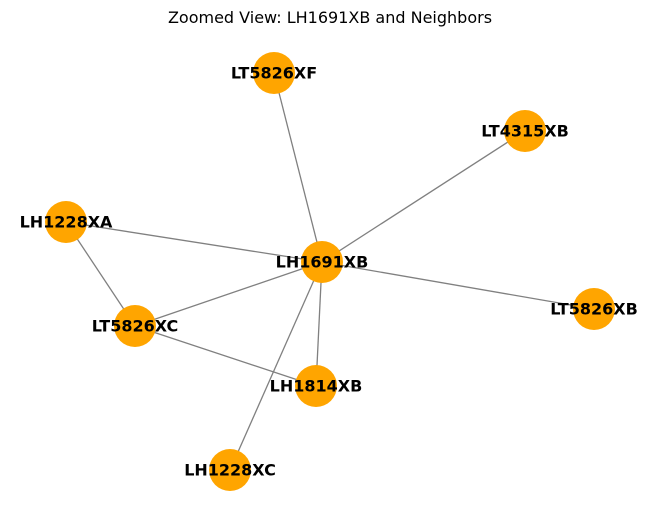  I want to click on node-label-lh1814xb: LH1814XB, so click(316, 386).